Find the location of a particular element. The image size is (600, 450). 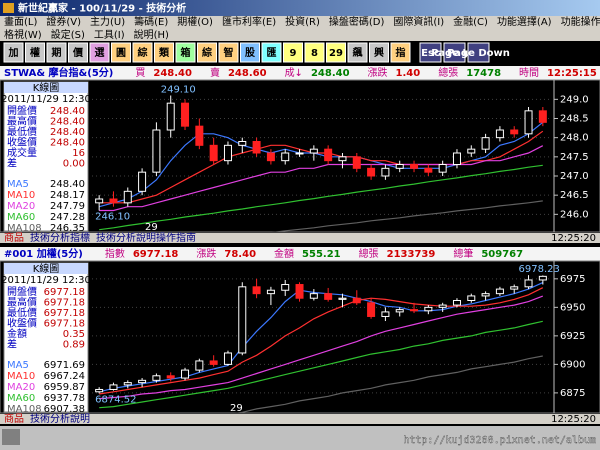

toolbar-button-label: 智 is located at coordinates (229, 52).